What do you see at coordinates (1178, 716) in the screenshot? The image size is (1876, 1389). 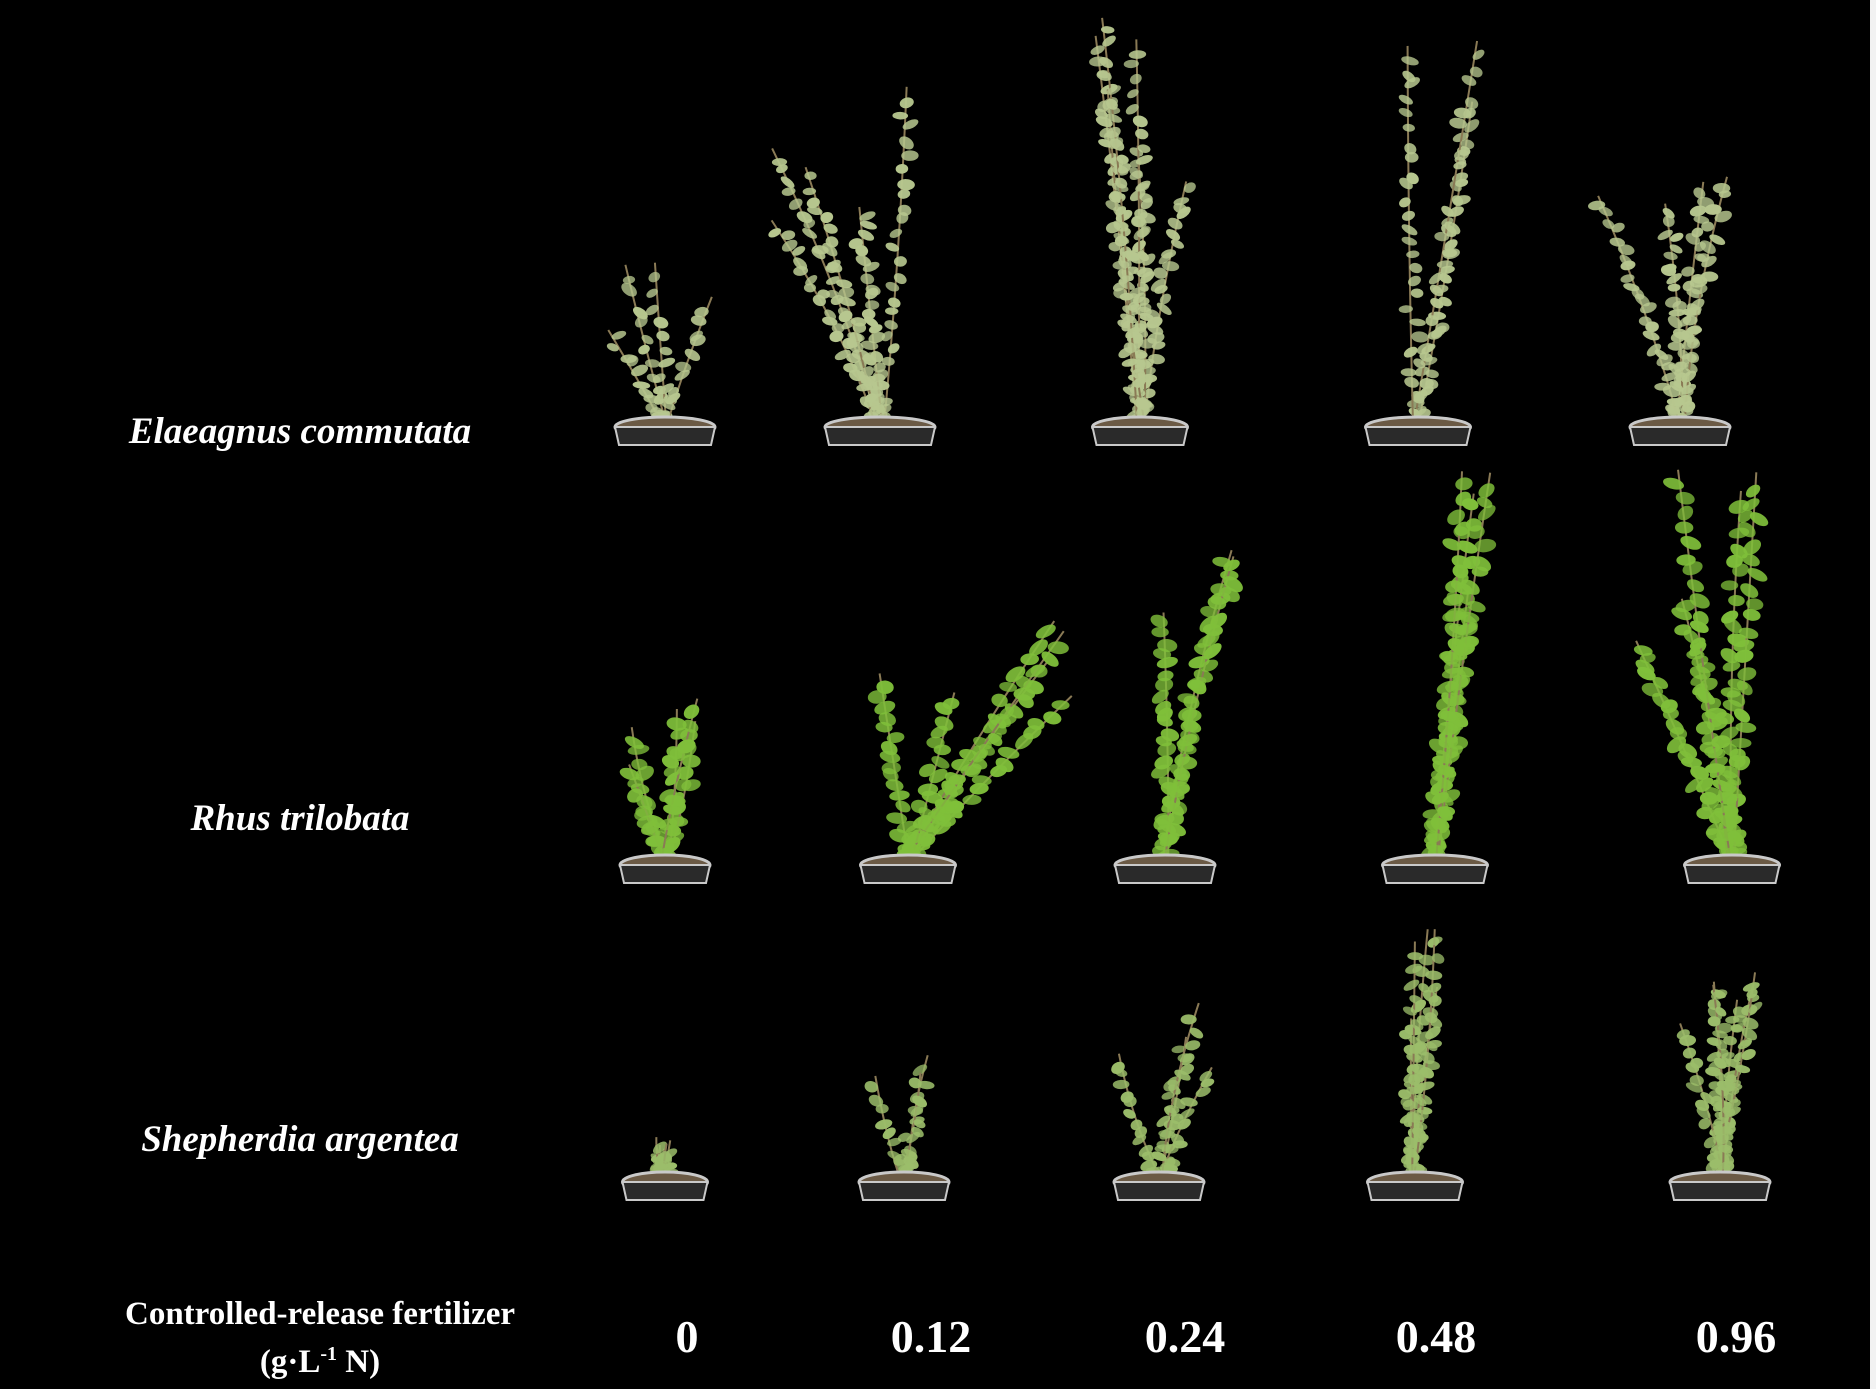 I see `plant-row2-rate3` at bounding box center [1178, 716].